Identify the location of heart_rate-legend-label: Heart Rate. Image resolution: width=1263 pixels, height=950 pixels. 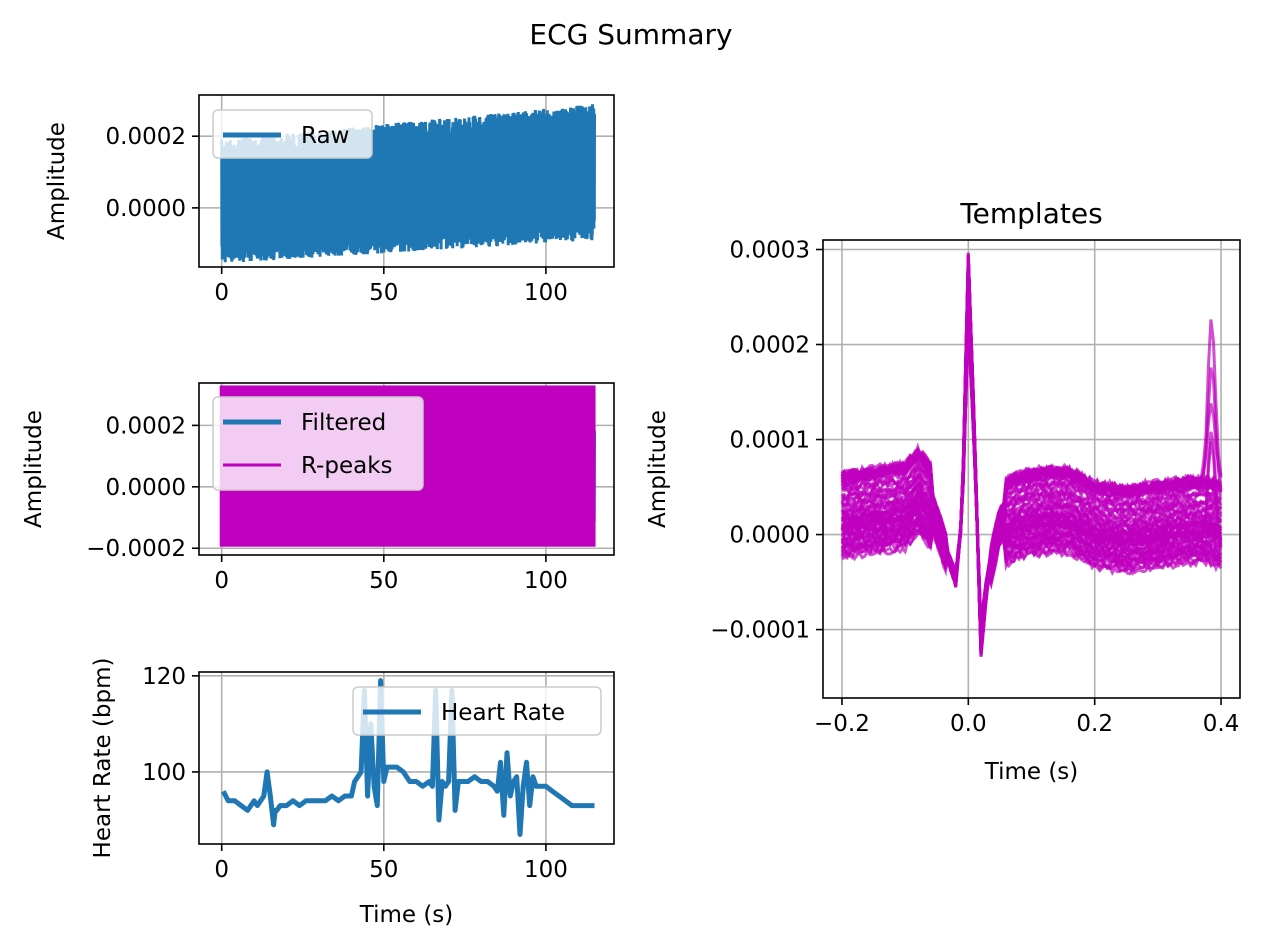
(503, 713).